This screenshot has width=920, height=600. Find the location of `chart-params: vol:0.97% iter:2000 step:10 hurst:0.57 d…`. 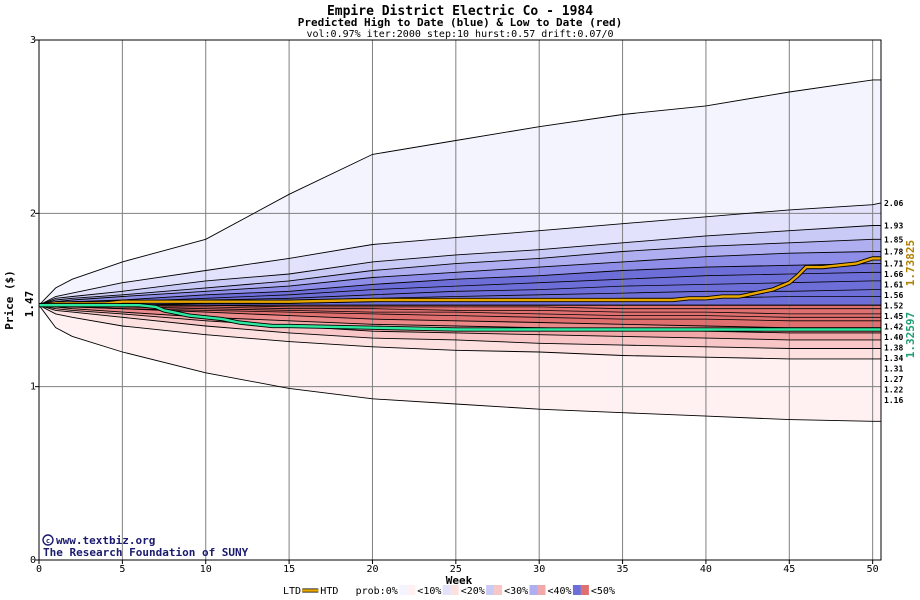

chart-params: vol:0.97% iter:2000 step:10 hurst:0.57 d… is located at coordinates (459, 34).